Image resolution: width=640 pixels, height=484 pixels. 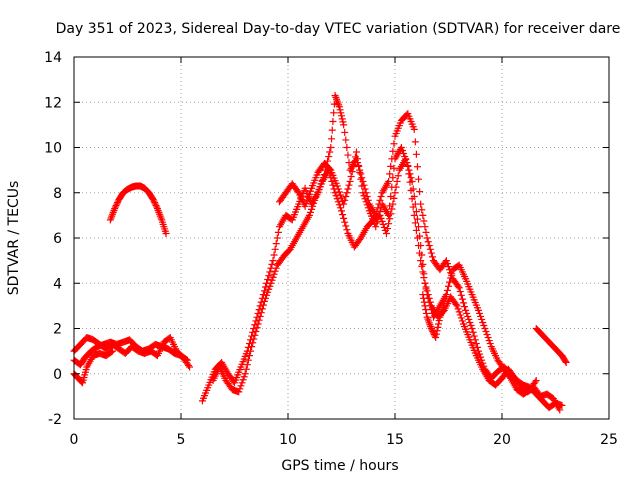 What do you see at coordinates (57, 194) in the screenshot?
I see `y-tick-label: 8` at bounding box center [57, 194].